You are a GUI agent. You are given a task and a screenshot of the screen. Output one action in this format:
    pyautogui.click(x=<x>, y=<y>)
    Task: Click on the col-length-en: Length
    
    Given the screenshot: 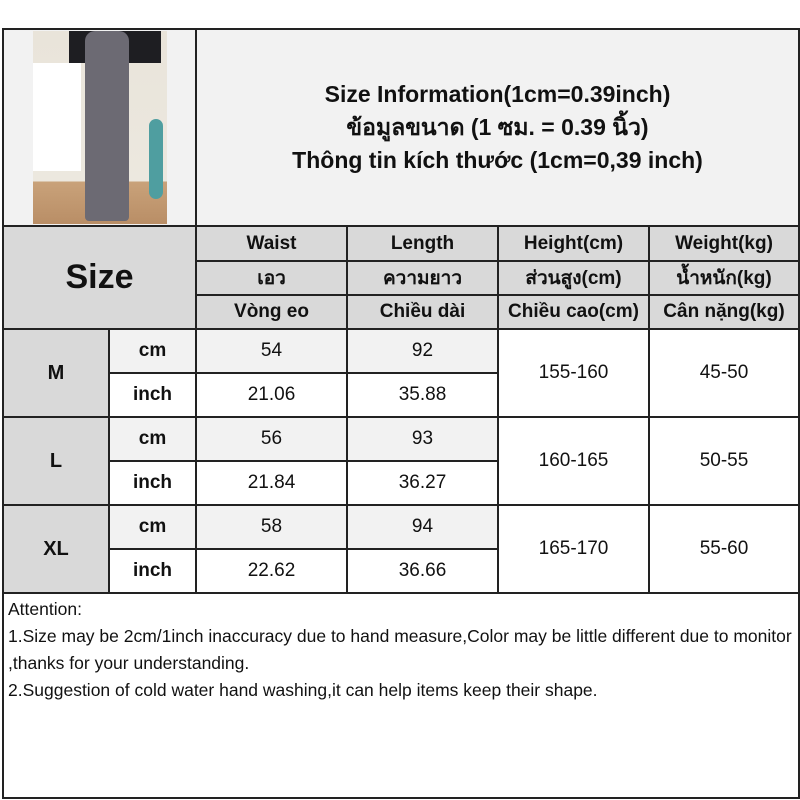 What is the action you would take?
    pyautogui.click(x=422, y=243)
    